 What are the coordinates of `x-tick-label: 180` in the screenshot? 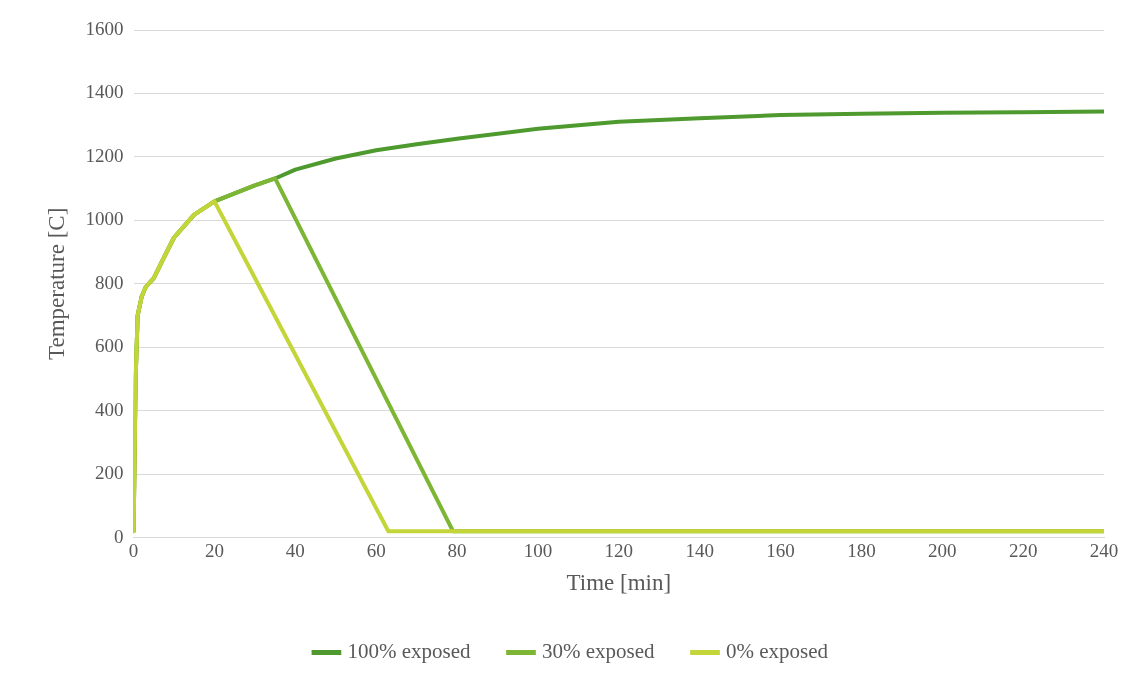 It's located at (861, 550).